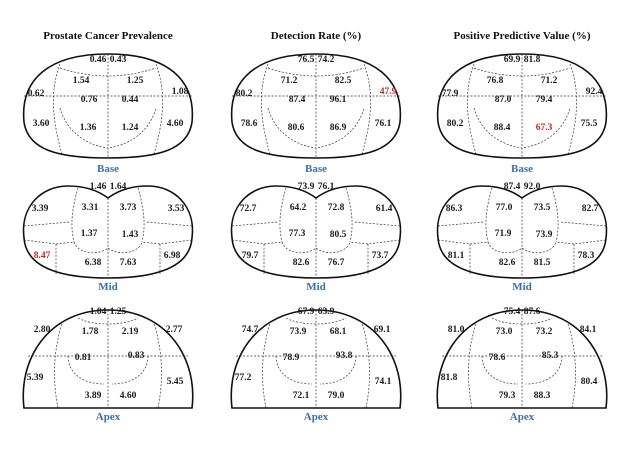 The width and height of the screenshot is (633, 454). Describe the element at coordinates (522, 36) in the screenshot. I see `column-title-ppv: Positive Predictive Value (%)` at that location.